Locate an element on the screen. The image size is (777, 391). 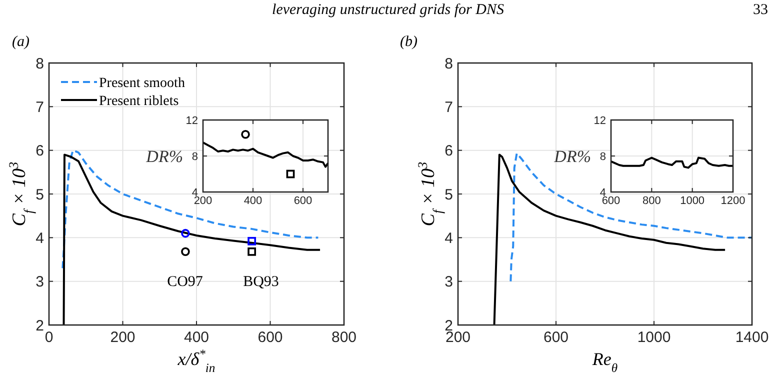
text: (a) is located at coordinates (21, 42).